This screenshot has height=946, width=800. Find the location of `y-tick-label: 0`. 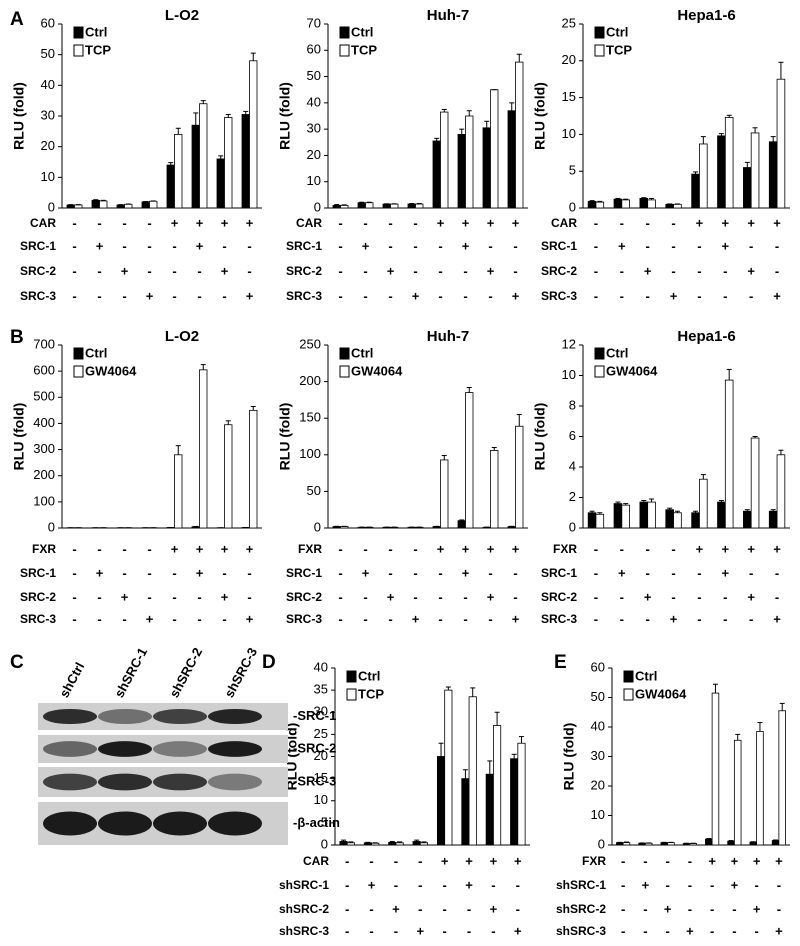

y-tick-label: 0 is located at coordinates (51, 206).